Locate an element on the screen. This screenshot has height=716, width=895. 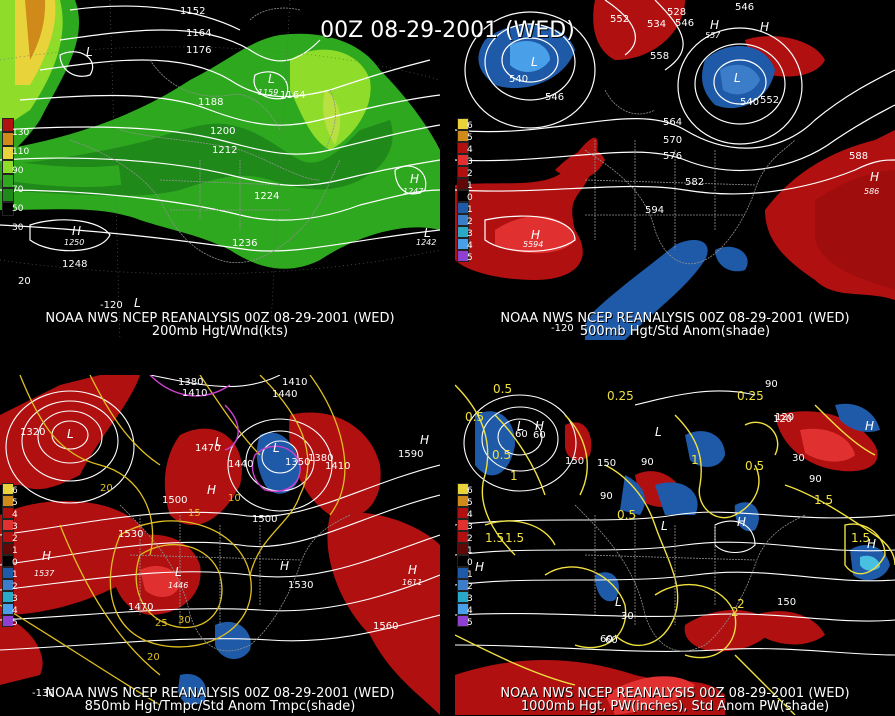
contour-label: 1500 is located at coordinates (175, 500).